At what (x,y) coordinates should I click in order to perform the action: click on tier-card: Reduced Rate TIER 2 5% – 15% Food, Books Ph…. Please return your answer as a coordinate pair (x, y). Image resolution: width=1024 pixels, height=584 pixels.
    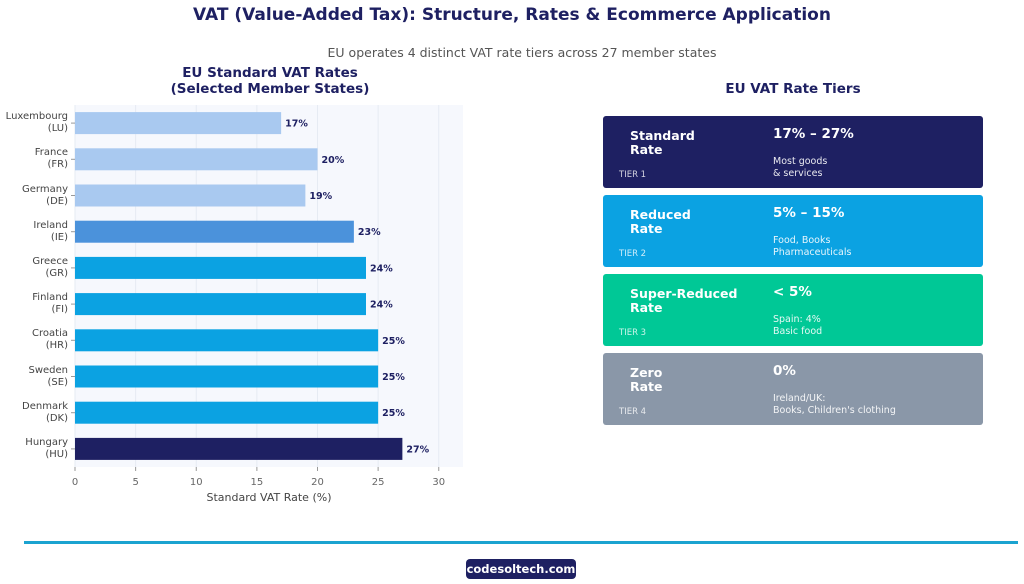
    Looking at the image, I should click on (793, 231).